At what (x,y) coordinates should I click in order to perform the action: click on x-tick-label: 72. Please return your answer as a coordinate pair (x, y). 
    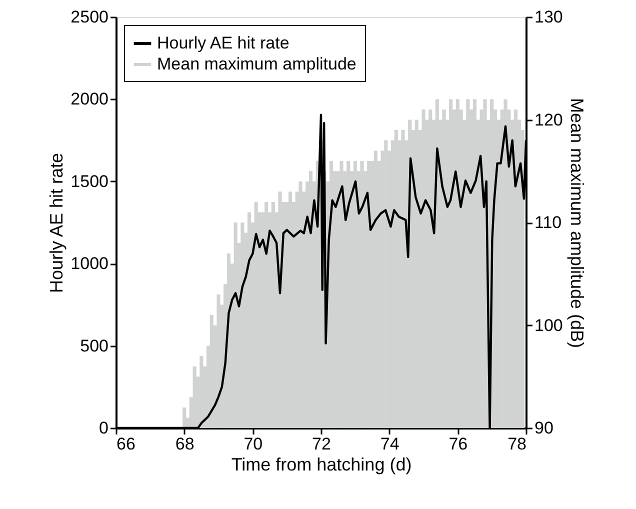
    Looking at the image, I should click on (321, 444).